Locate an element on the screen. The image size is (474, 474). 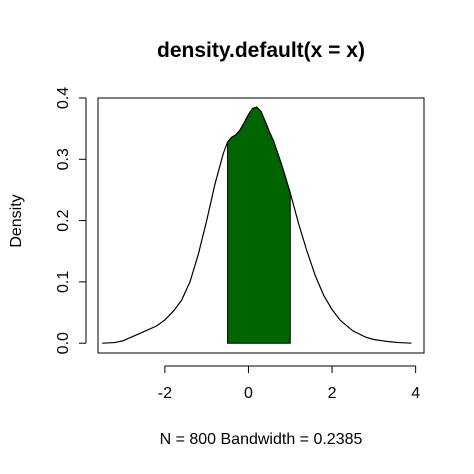
y-tick-label: 0.0 is located at coordinates (63, 343).